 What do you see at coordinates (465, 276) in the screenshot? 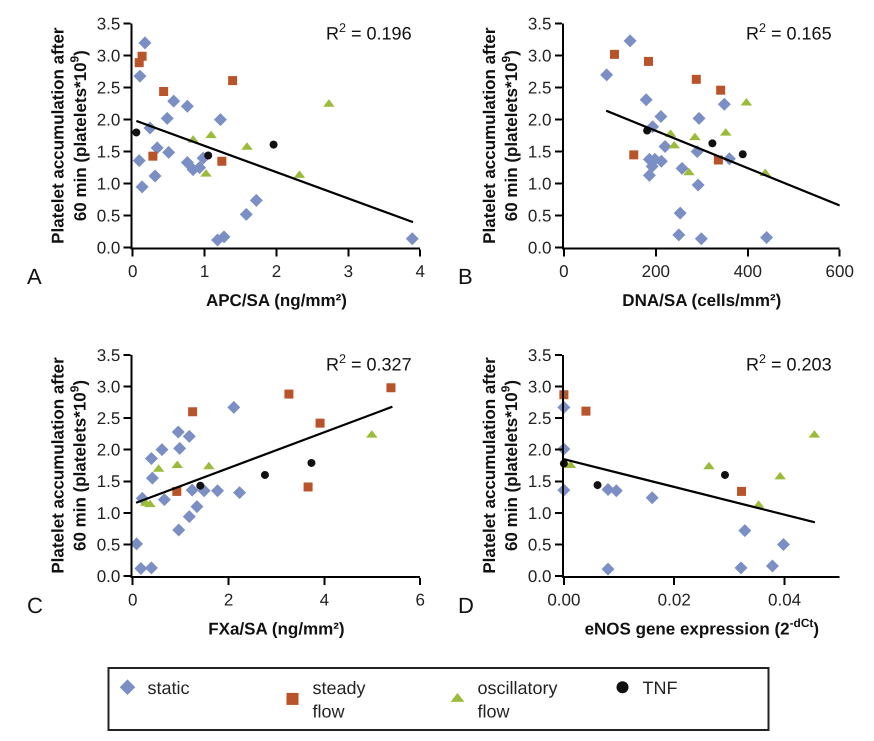
I see `text: B` at bounding box center [465, 276].